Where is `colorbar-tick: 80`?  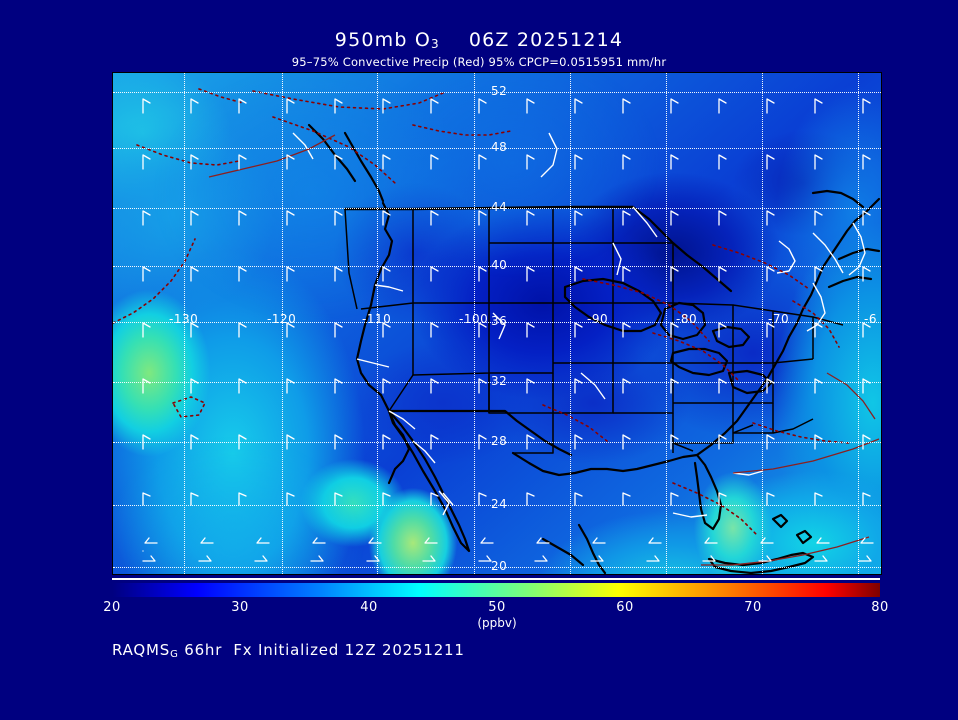 colorbar-tick: 80 is located at coordinates (880, 607).